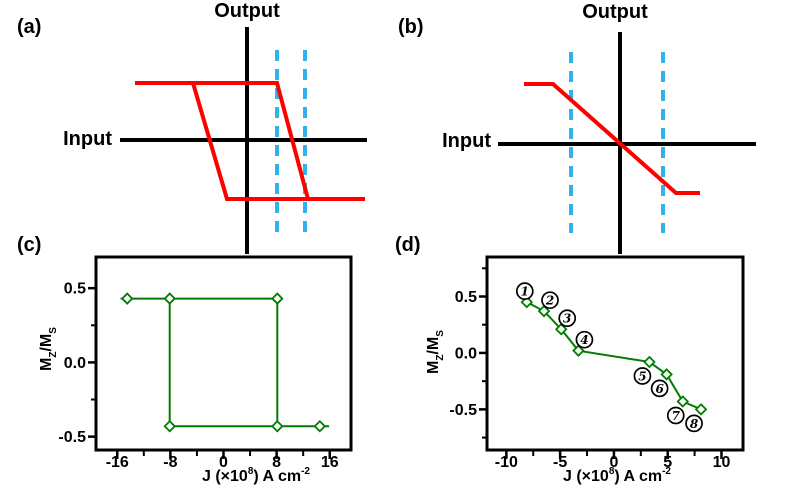  What do you see at coordinates (87, 139) in the screenshot?
I see `panel-a-input-label: Input` at bounding box center [87, 139].